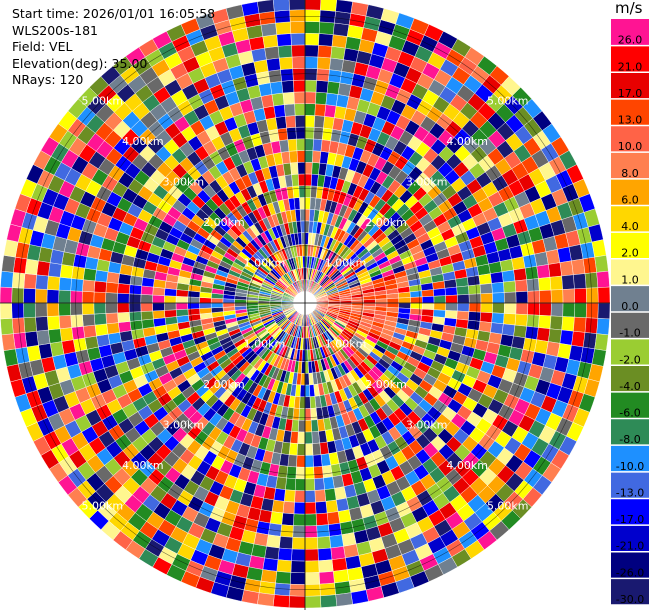  I want to click on colorbar-tick-label: 1.0, so click(630, 279).